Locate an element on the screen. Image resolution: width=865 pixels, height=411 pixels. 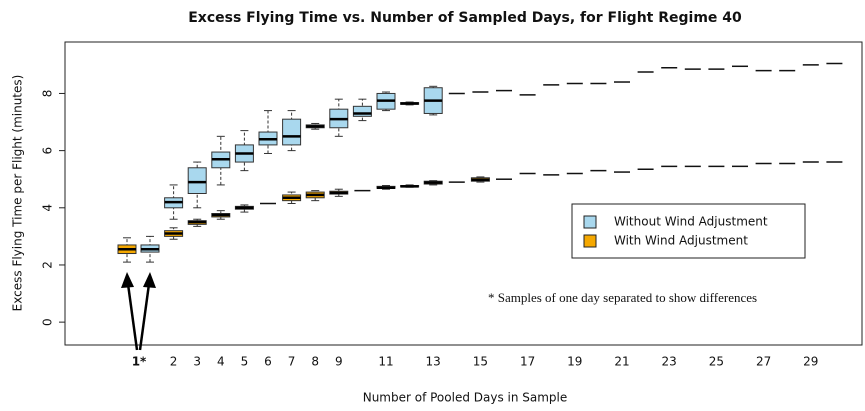
x-axis-label: Number of Pooled Days in Sample is located at coordinates (465, 398).